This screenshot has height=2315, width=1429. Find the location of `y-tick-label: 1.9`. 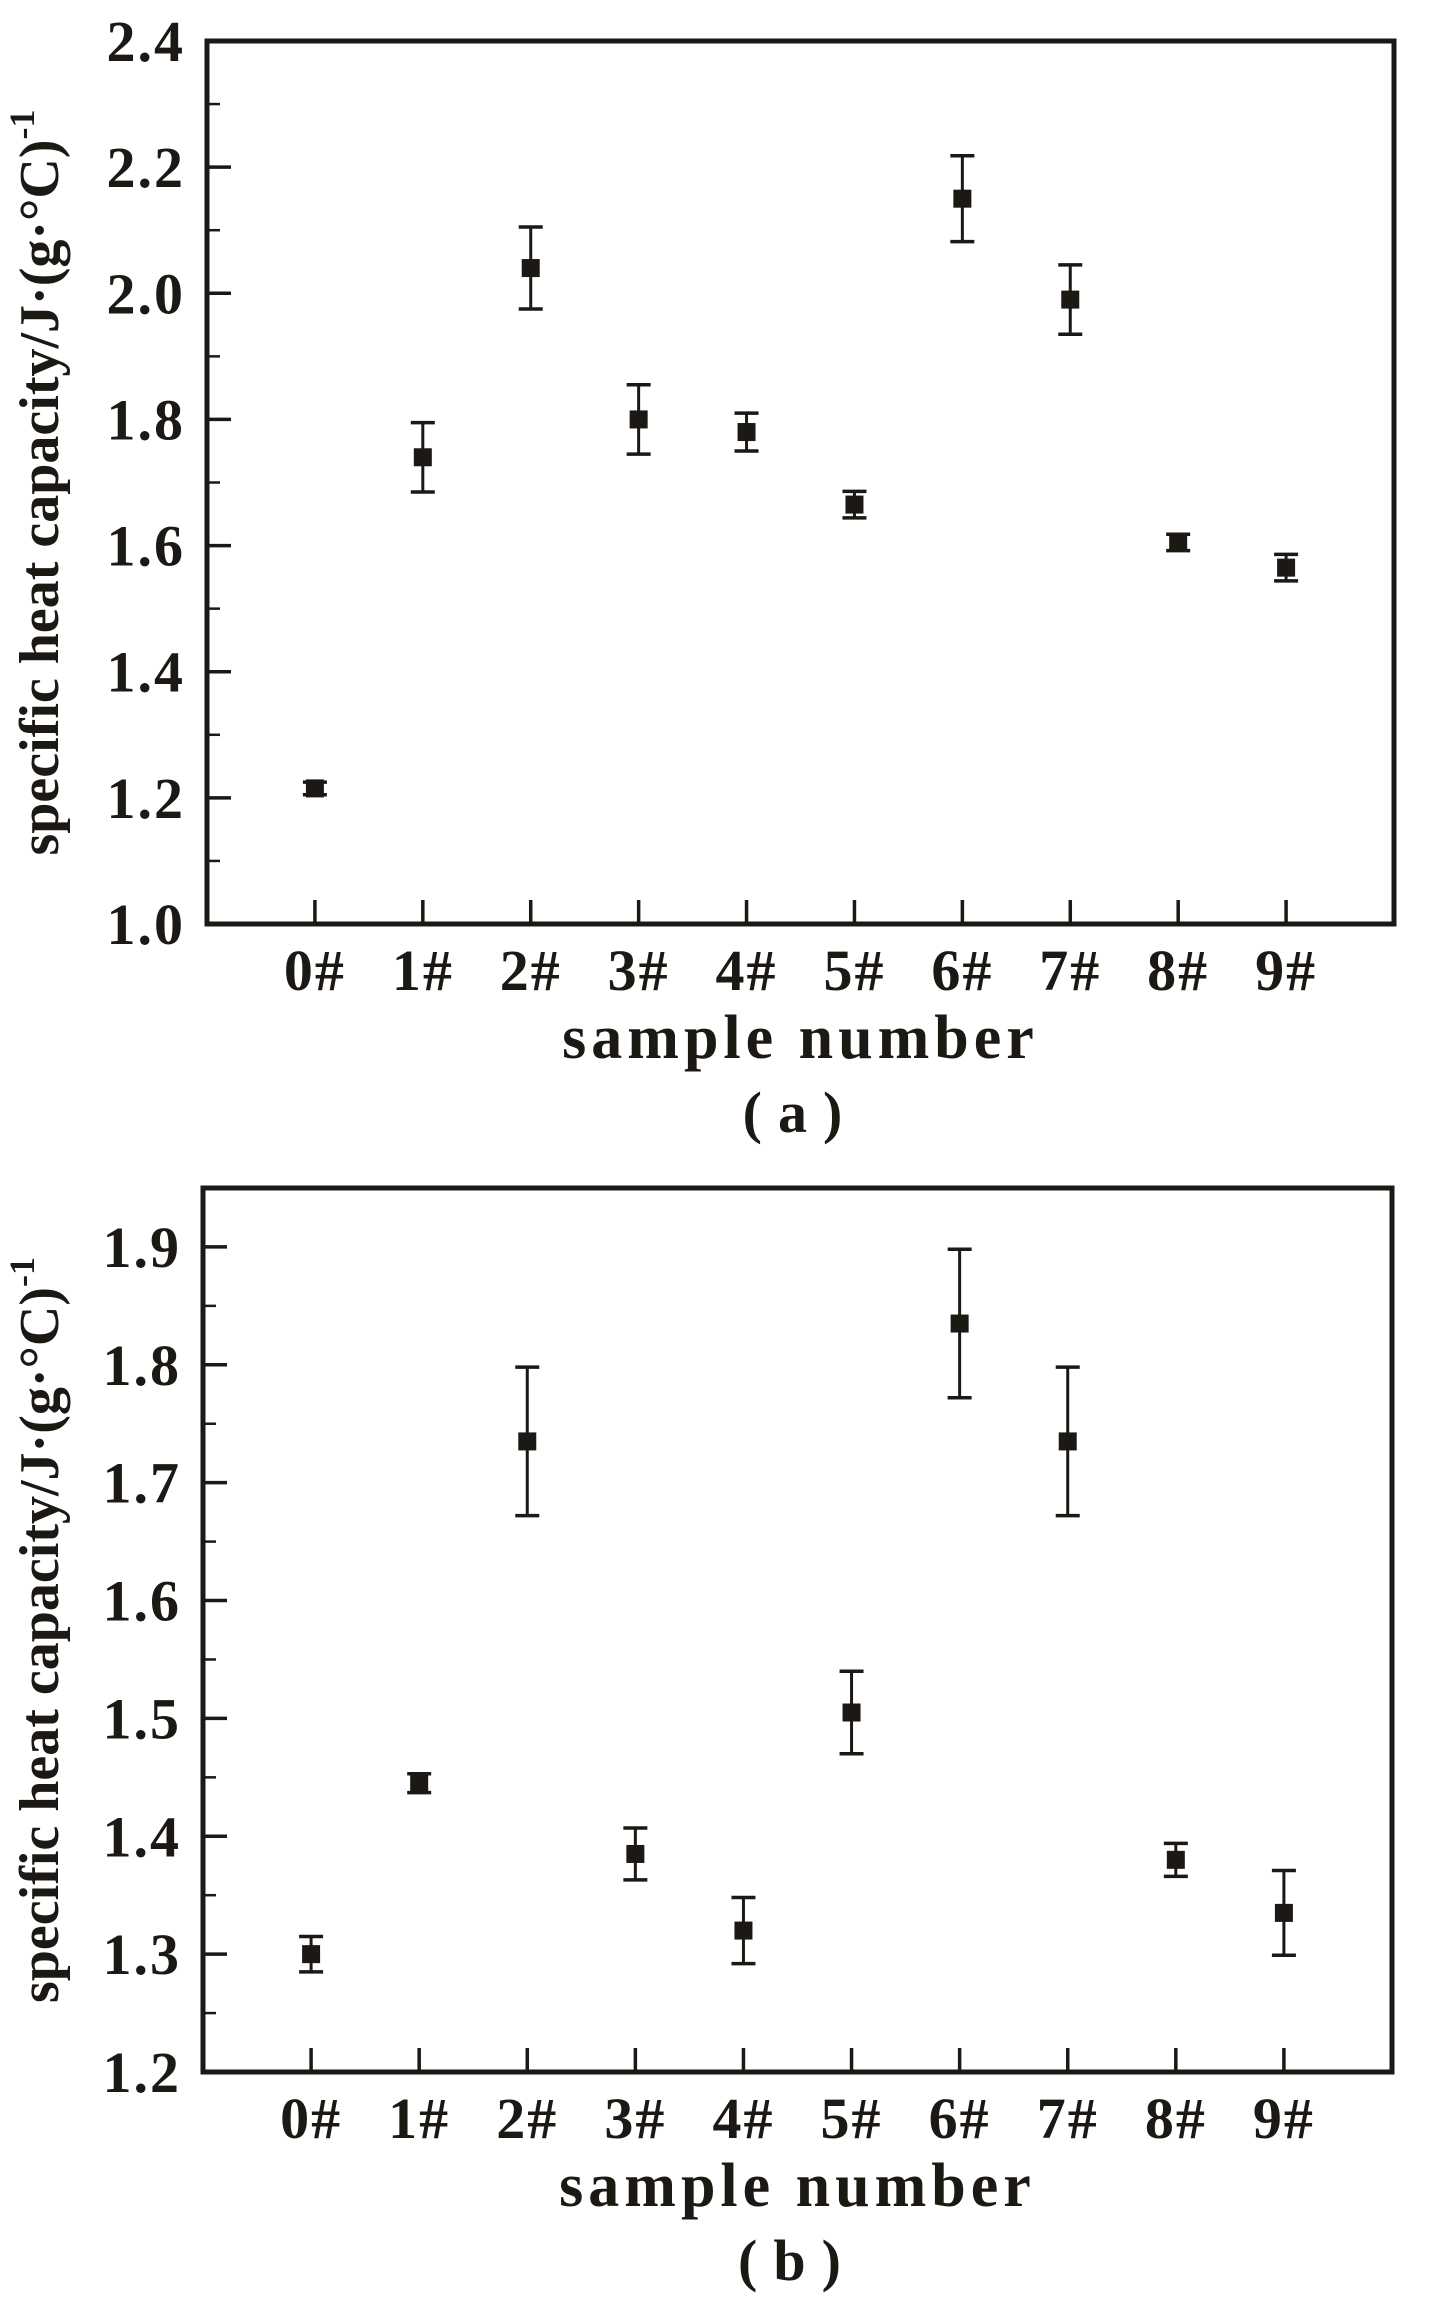

y-tick-label: 1.9 is located at coordinates (142, 1247).